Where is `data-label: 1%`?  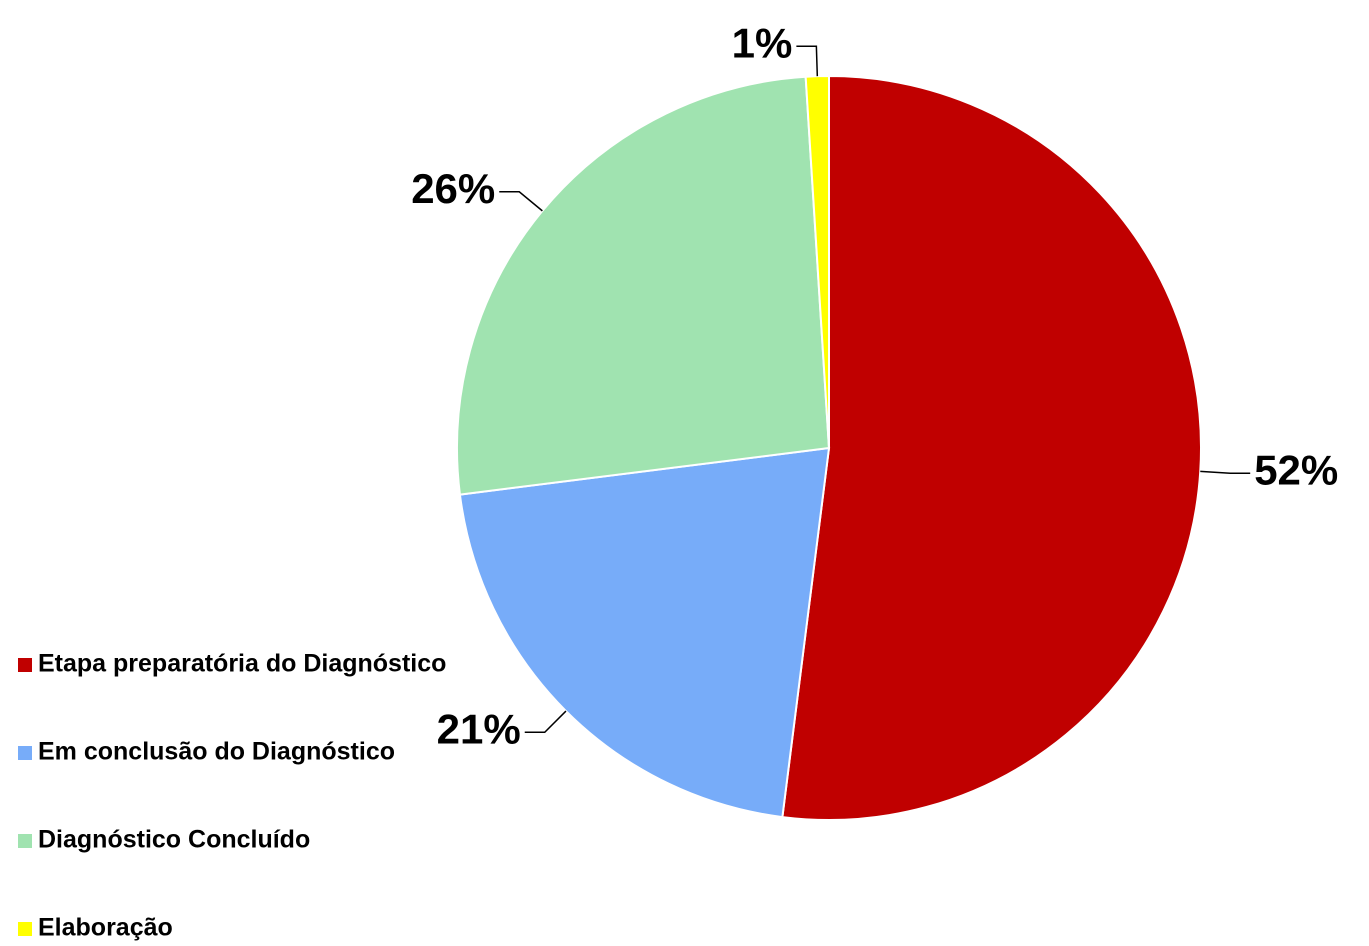
data-label: 1% is located at coordinates (762, 42).